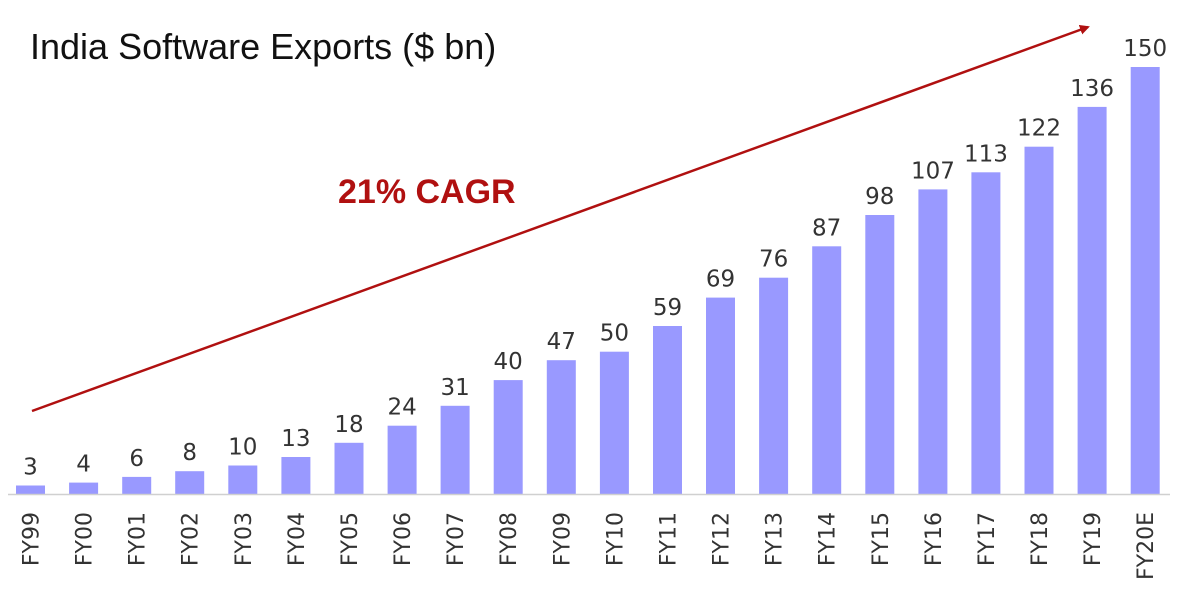 The height and width of the screenshot is (613, 1200). Describe the element at coordinates (667, 410) in the screenshot. I see `bar-fy11` at that location.